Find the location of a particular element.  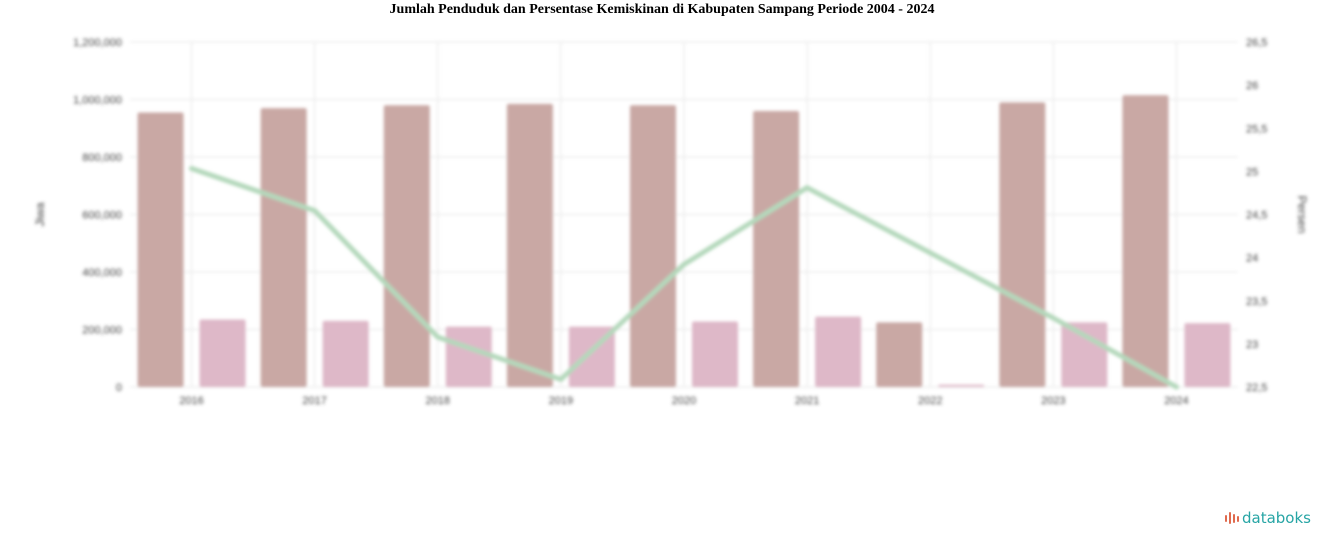

y-tick-label: 600,000 is located at coordinates (102, 216).